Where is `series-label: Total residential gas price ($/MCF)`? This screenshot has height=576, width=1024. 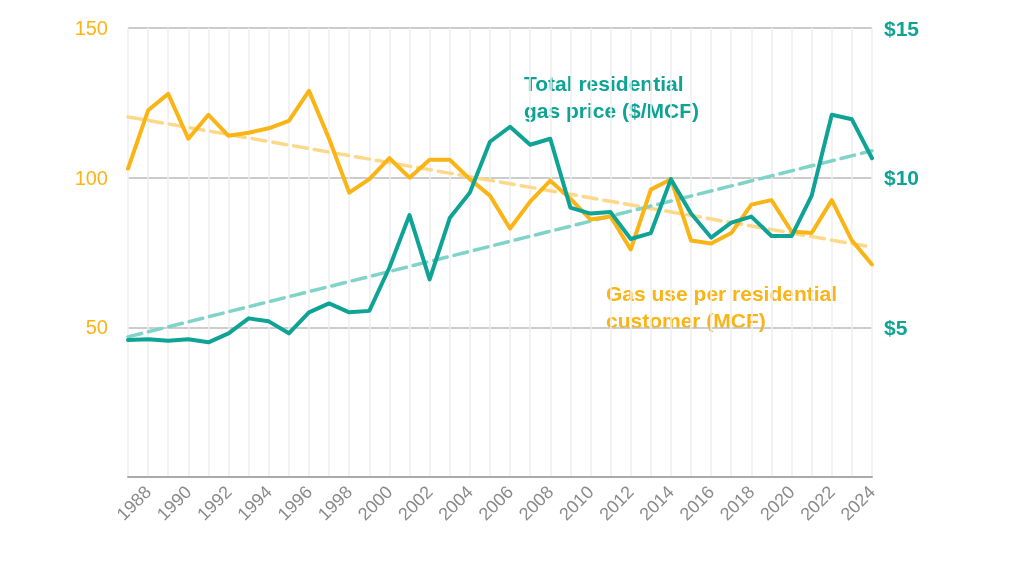
series-label: Total residential gas price ($/MCF) is located at coordinates (612, 97).